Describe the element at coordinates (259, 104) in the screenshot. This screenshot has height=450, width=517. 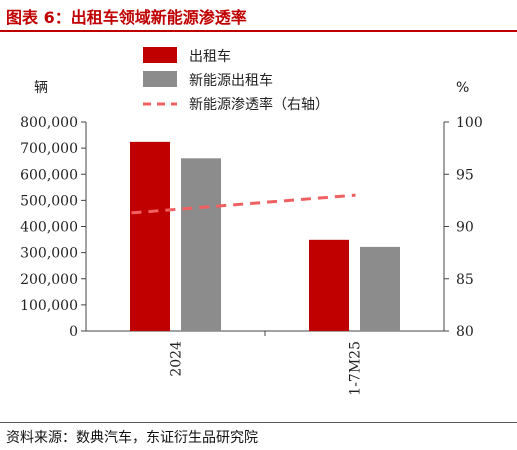
I see `legend-label: 新能源渗透率（右轴）` at that location.